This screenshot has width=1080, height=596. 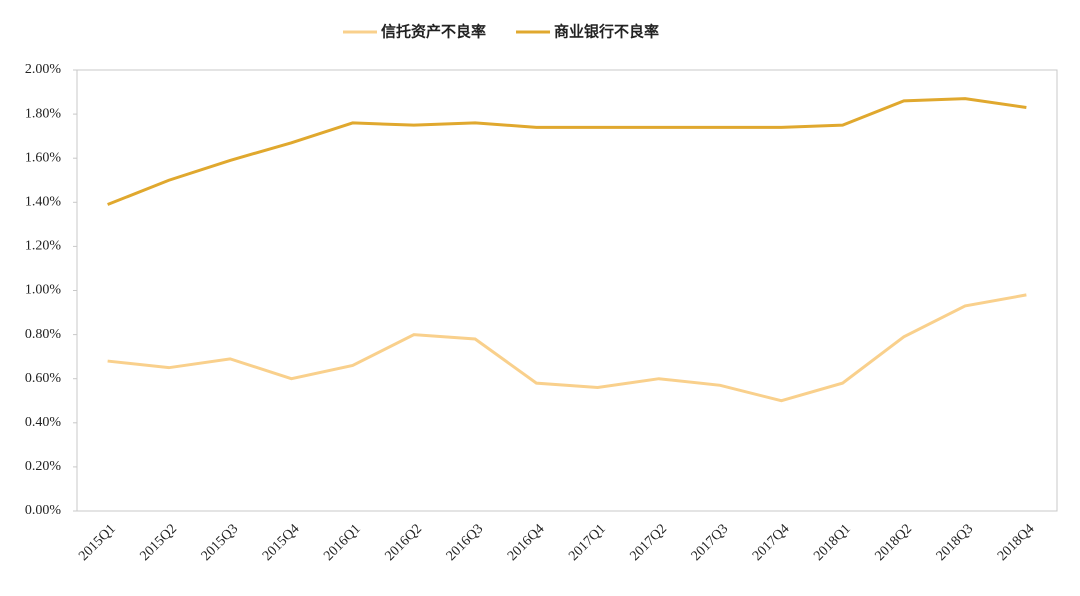 I want to click on x-tick-label: 2017Q4, so click(x=771, y=542).